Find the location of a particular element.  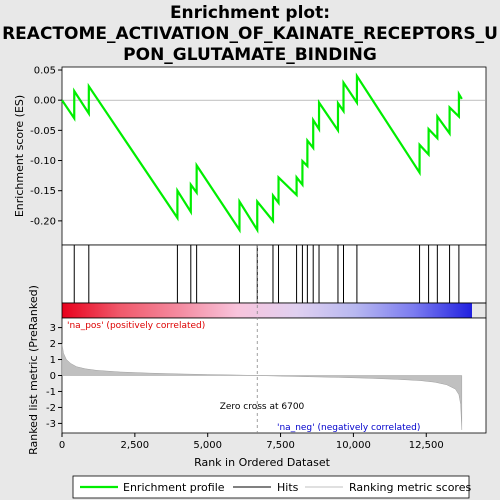

es-y-tick-label: -0.15 is located at coordinates (43, 191).